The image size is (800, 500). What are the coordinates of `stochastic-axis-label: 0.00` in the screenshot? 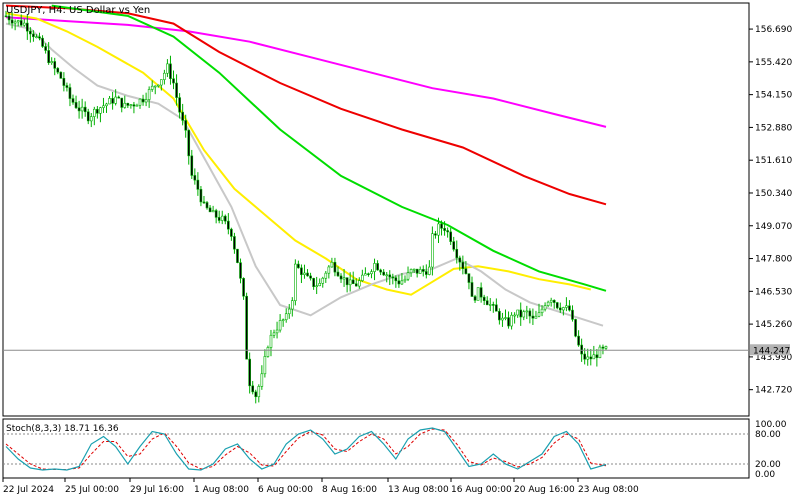 It's located at (765, 475).